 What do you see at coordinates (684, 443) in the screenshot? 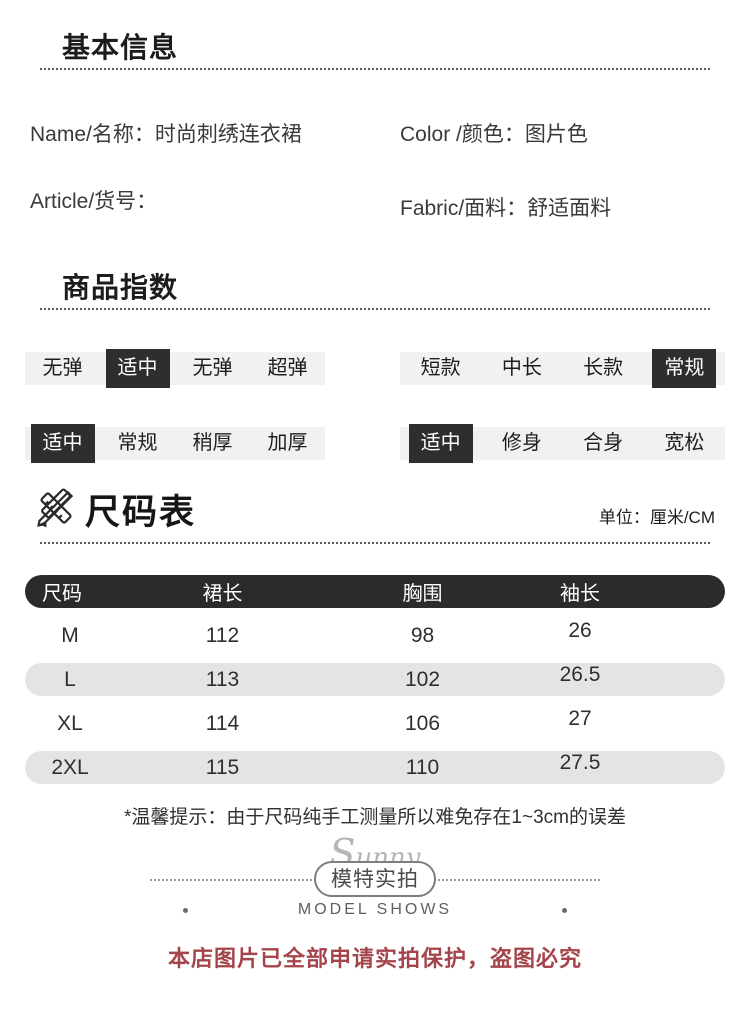
I see `option-chip: 宽松` at bounding box center [684, 443].